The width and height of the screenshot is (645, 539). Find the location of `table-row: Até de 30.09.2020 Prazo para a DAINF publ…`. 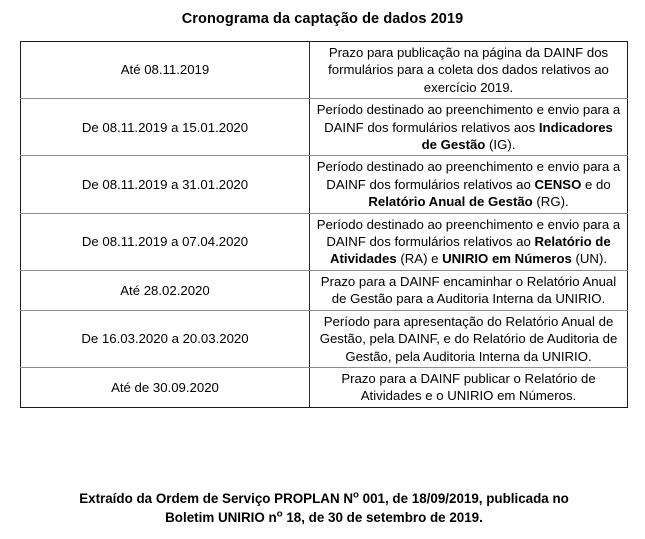

table-row: Até de 30.09.2020 Prazo para a DAINF publ… is located at coordinates (324, 387).